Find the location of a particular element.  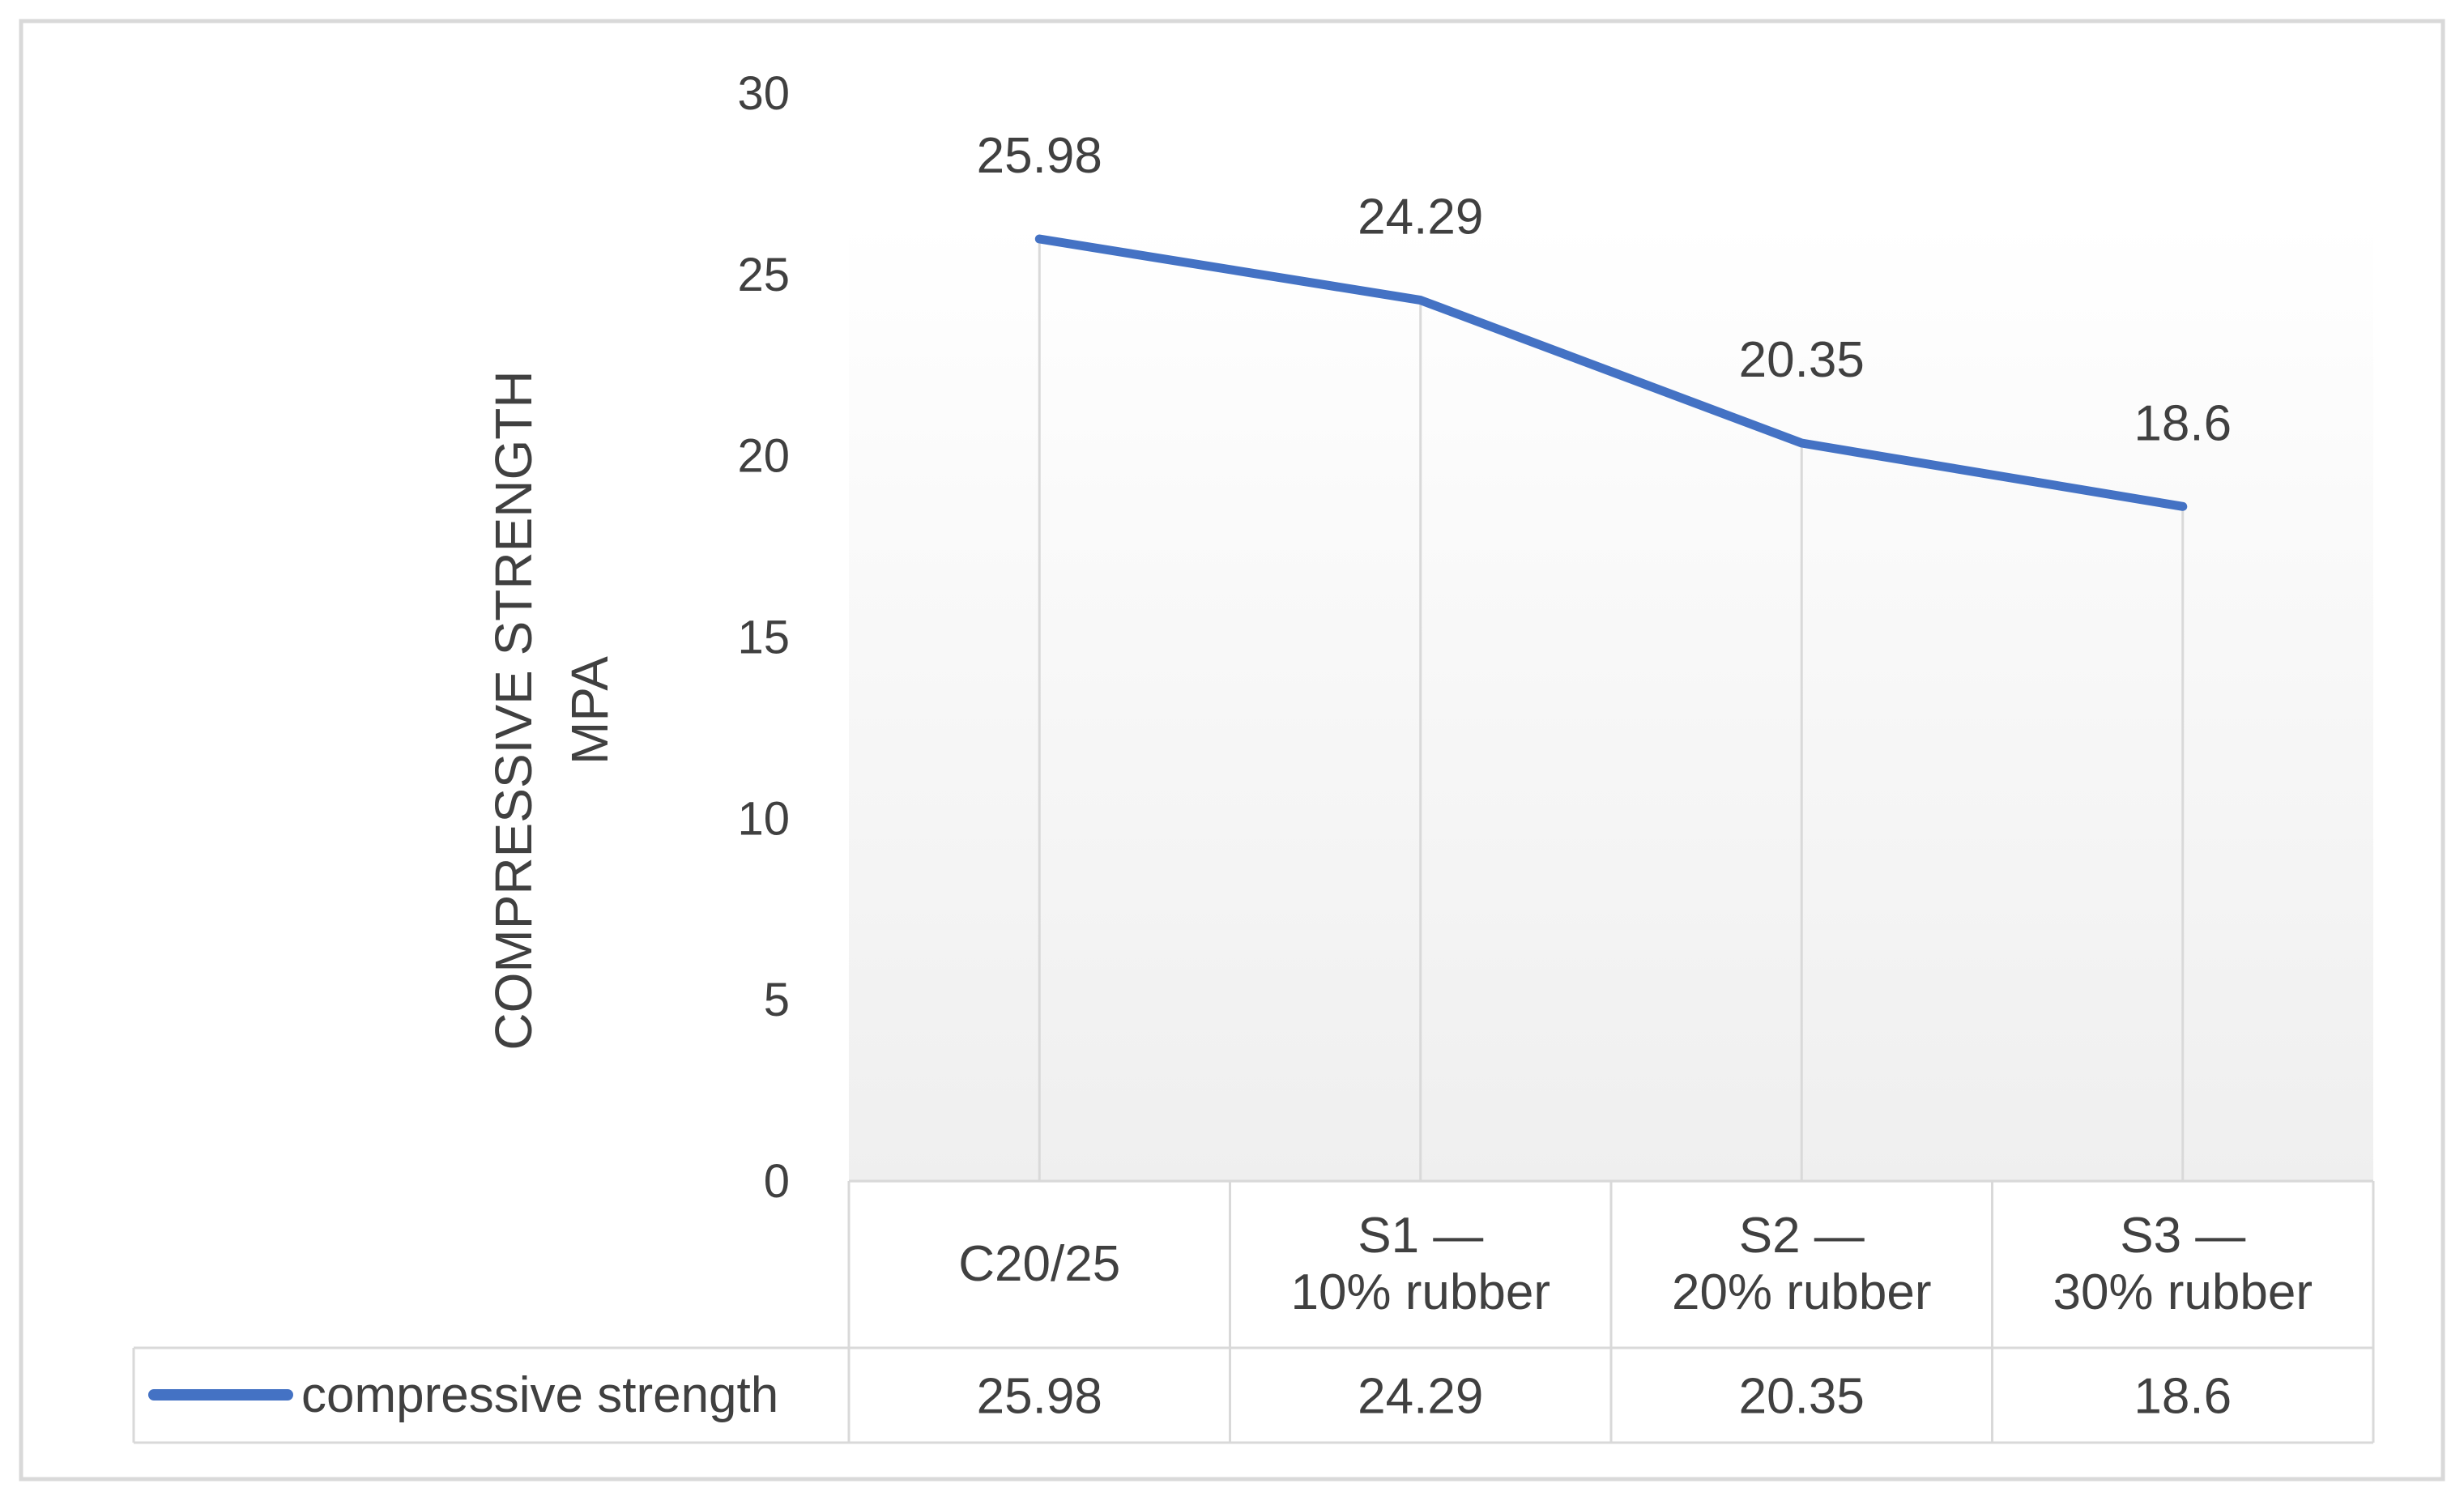

category-label: 10% rubber is located at coordinates (1420, 1292).